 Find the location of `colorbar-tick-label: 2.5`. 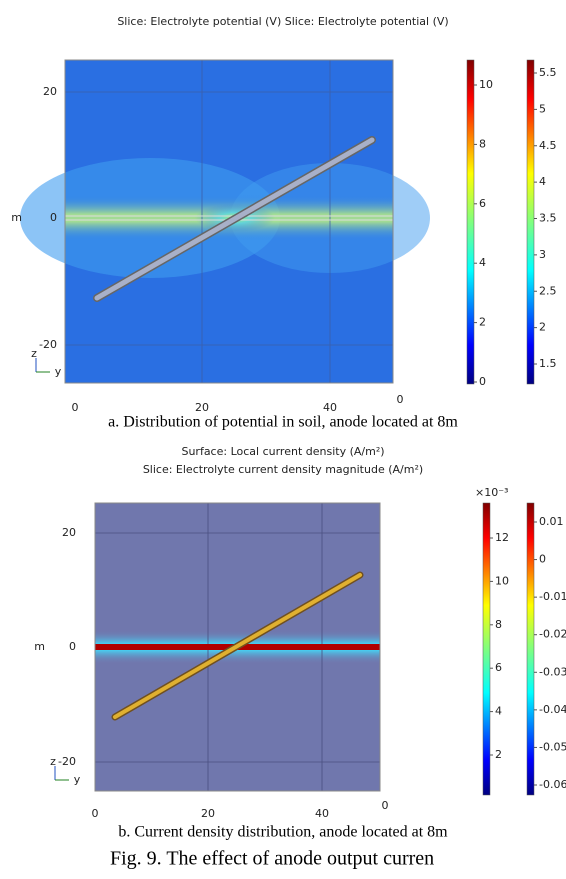

colorbar-tick-label: 2.5 is located at coordinates (548, 290).